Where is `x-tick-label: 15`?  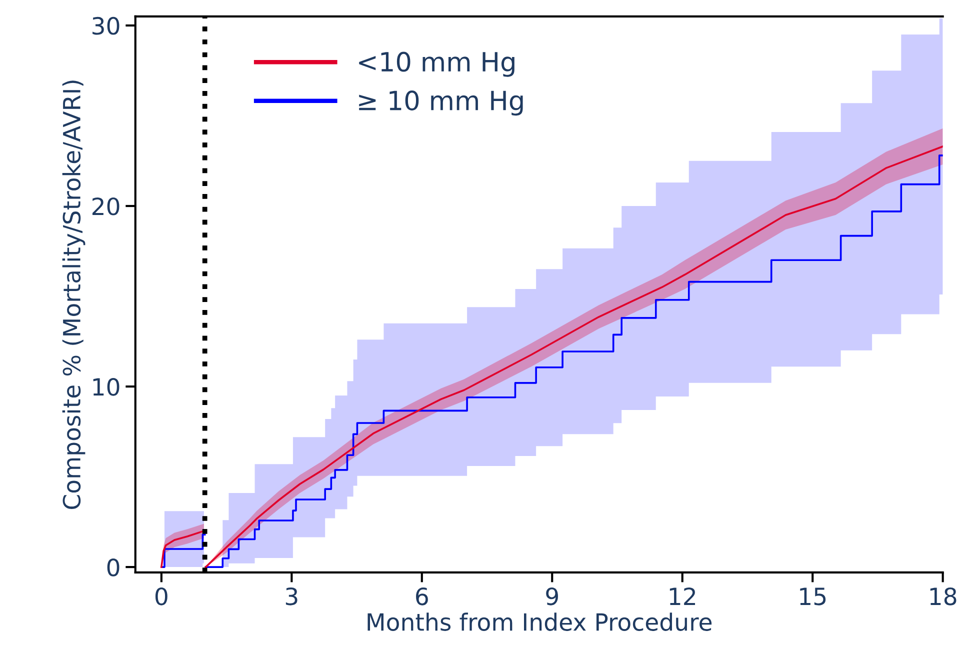 x-tick-label: 15 is located at coordinates (813, 597).